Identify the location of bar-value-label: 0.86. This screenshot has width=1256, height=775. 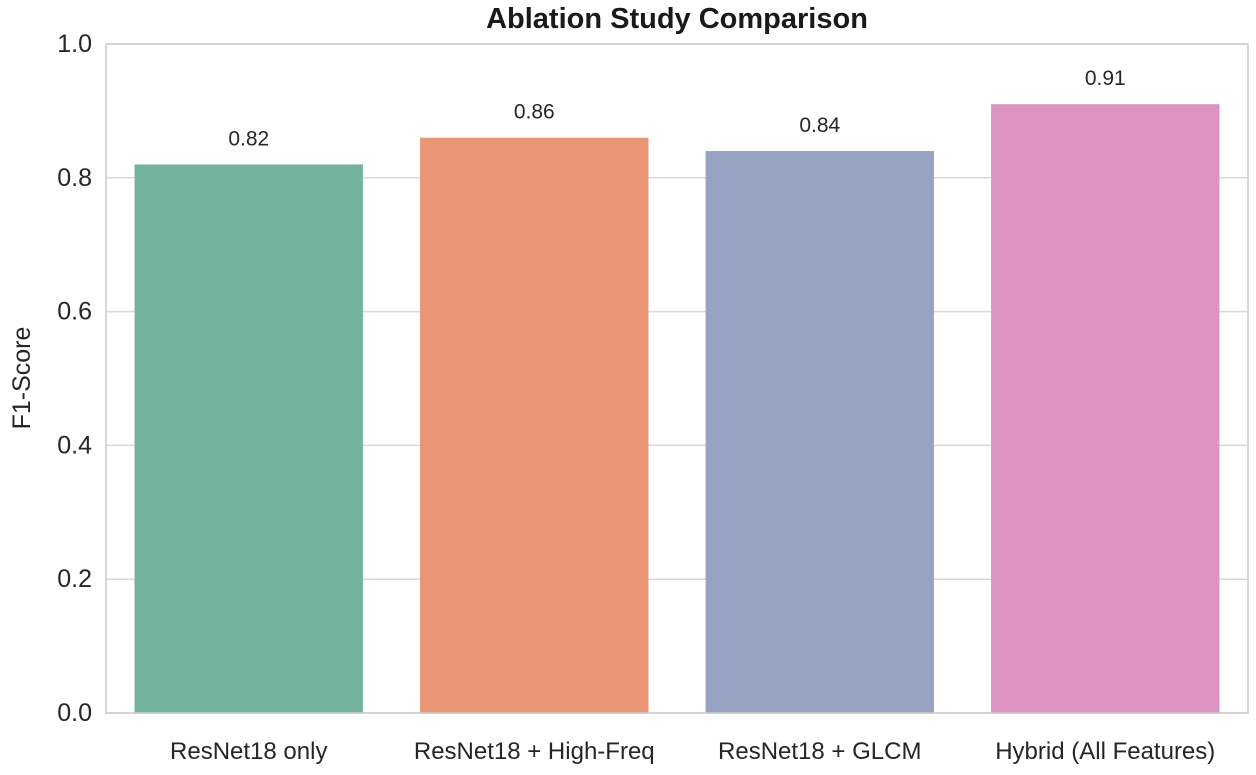
(534, 112).